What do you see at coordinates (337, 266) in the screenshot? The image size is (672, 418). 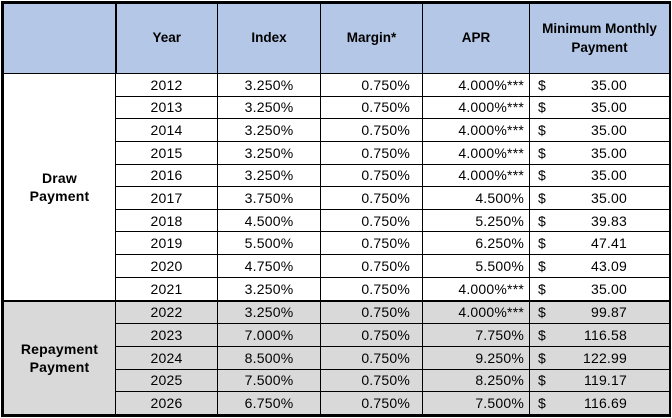 I see `table-row: 2020 4.750% 0.750% 5.500% $ 43.09` at bounding box center [337, 266].